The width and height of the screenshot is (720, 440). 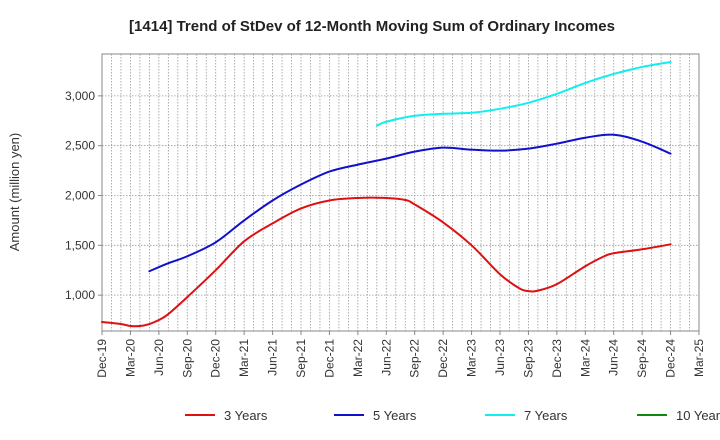 What do you see at coordinates (671, 358) in the screenshot?
I see `x-tick-label: Dec-24` at bounding box center [671, 358].